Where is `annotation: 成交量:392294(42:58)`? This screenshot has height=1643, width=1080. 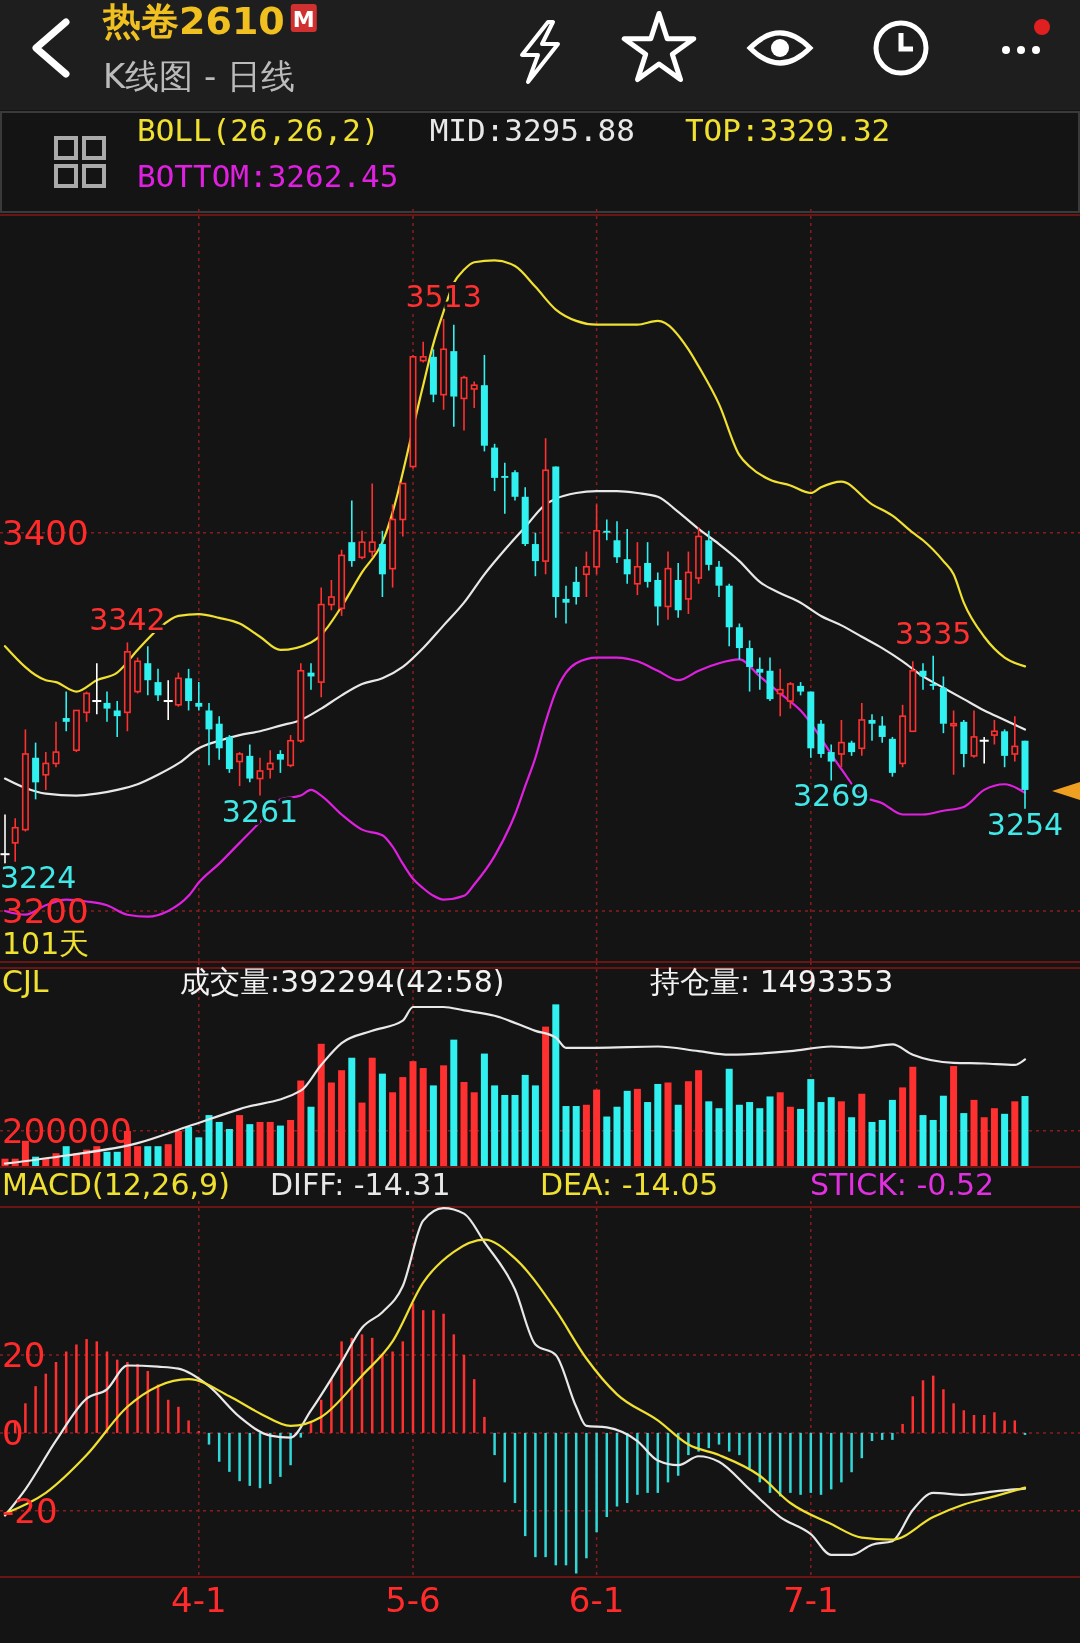
annotation: 成交量:392294(42:58) is located at coordinates (342, 981).